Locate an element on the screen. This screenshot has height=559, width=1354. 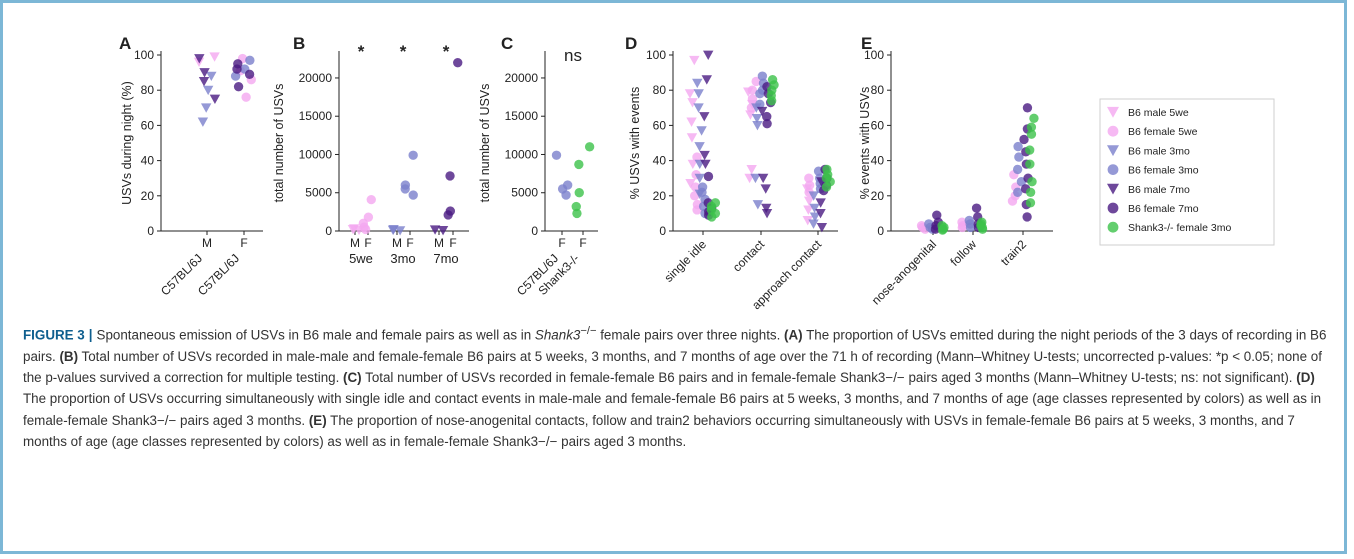
legend-label: B6 male 7mo is located at coordinates (1159, 190).